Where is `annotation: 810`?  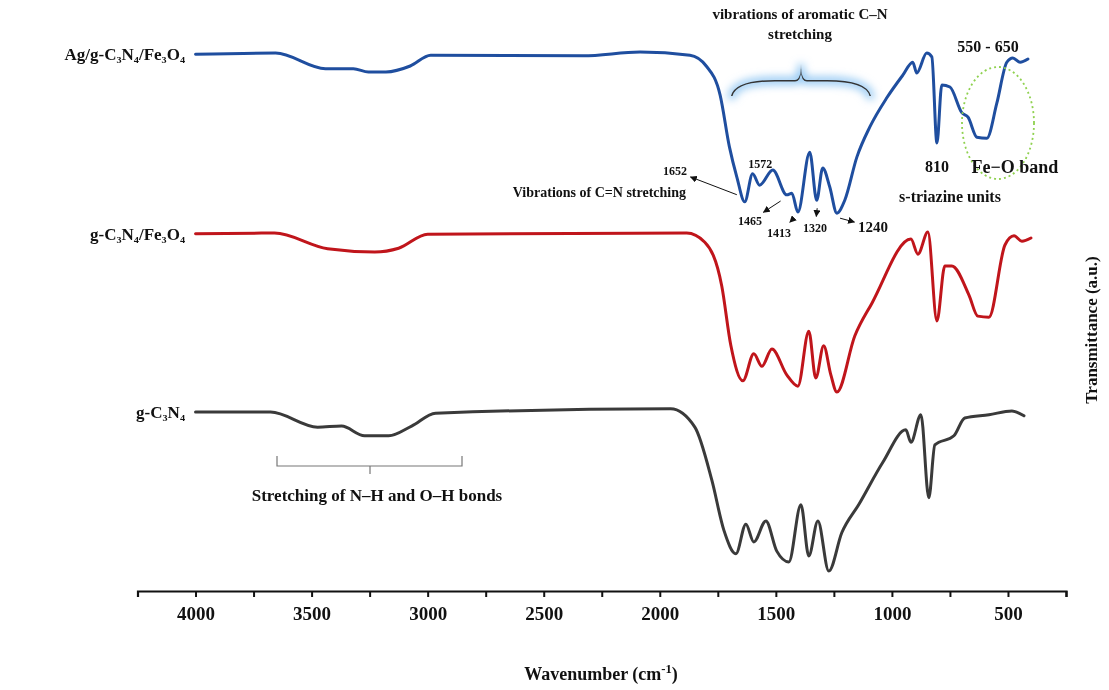 annotation: 810 is located at coordinates (937, 167).